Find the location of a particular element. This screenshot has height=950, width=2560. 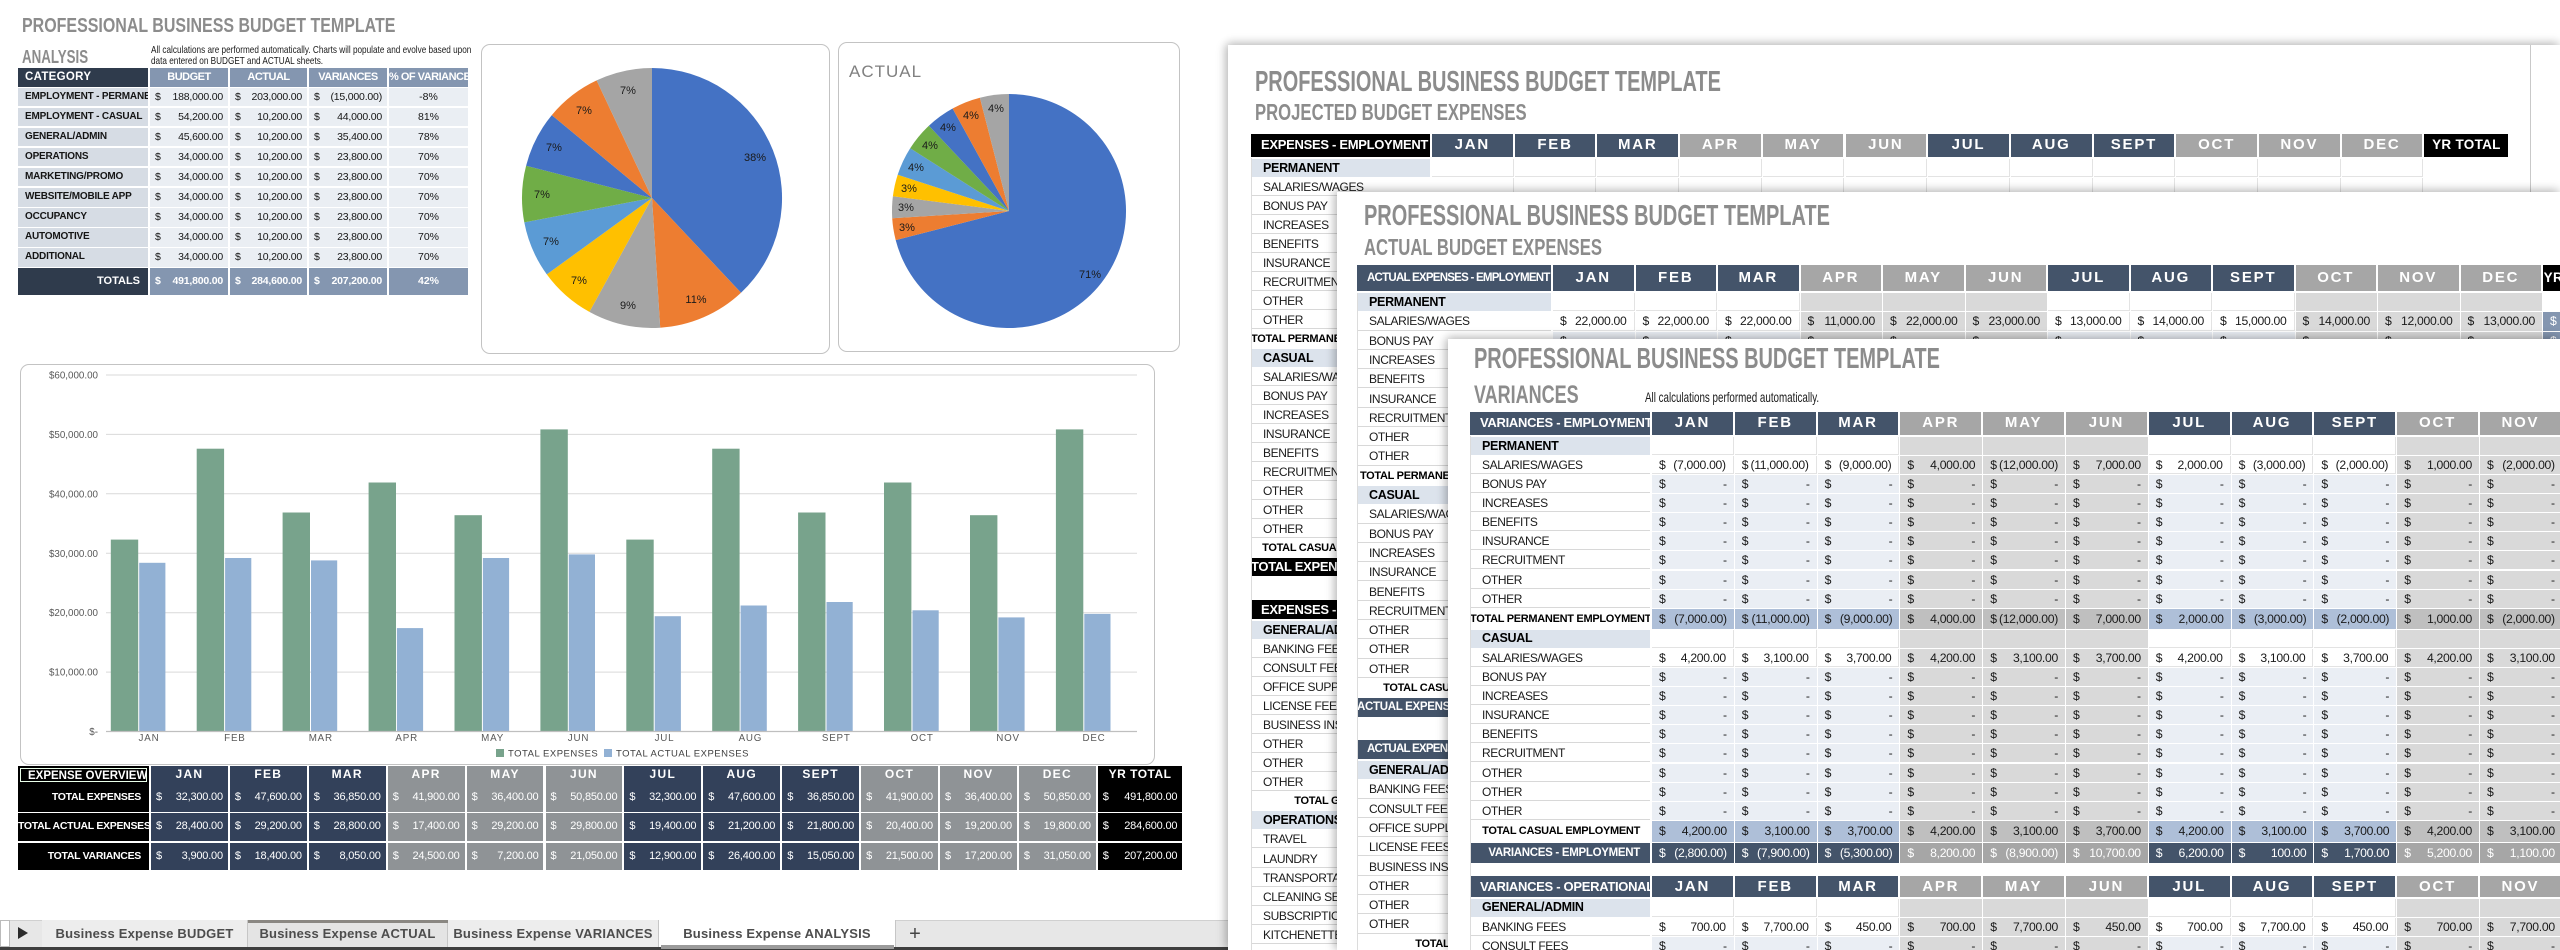

svg-text: JUL is located at coordinates (665, 738).